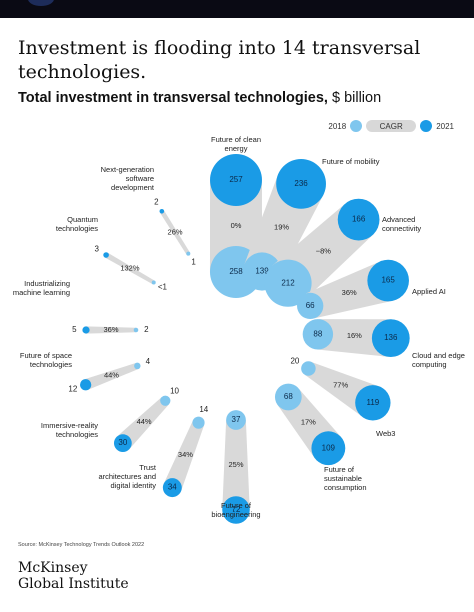 Image resolution: width=474 pixels, height=612 pixels. I want to click on category-name-label: software, so click(140, 178).